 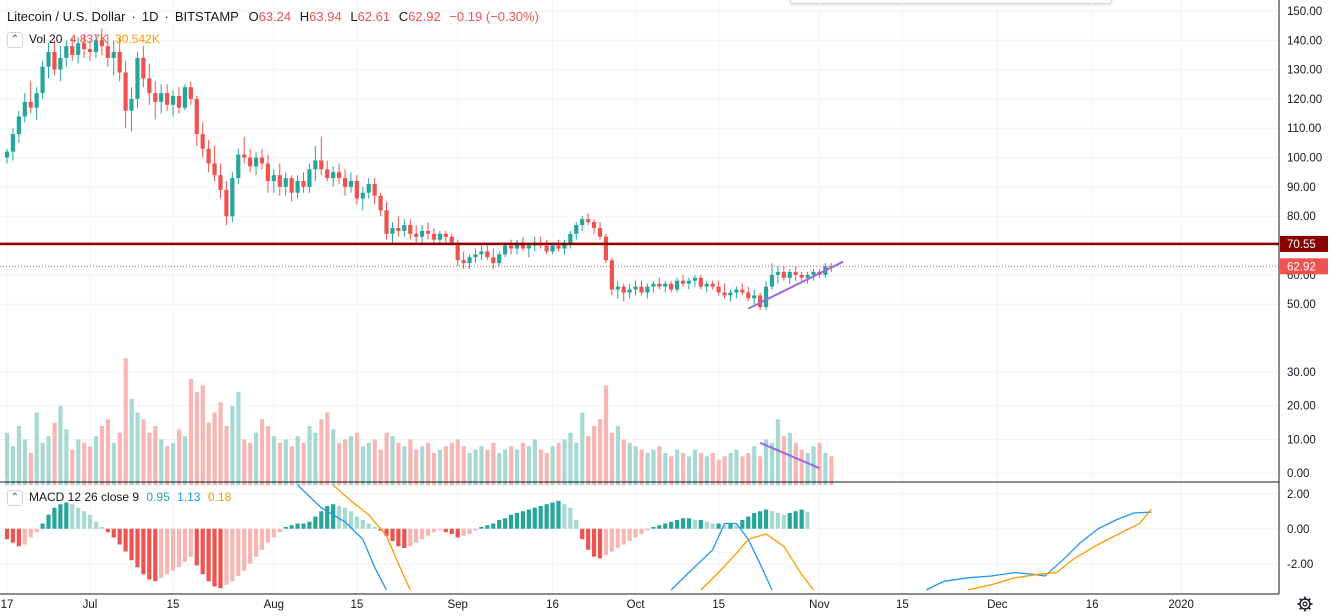 What do you see at coordinates (15, 40) in the screenshot?
I see `collapse-legend-button: ⌃` at bounding box center [15, 40].